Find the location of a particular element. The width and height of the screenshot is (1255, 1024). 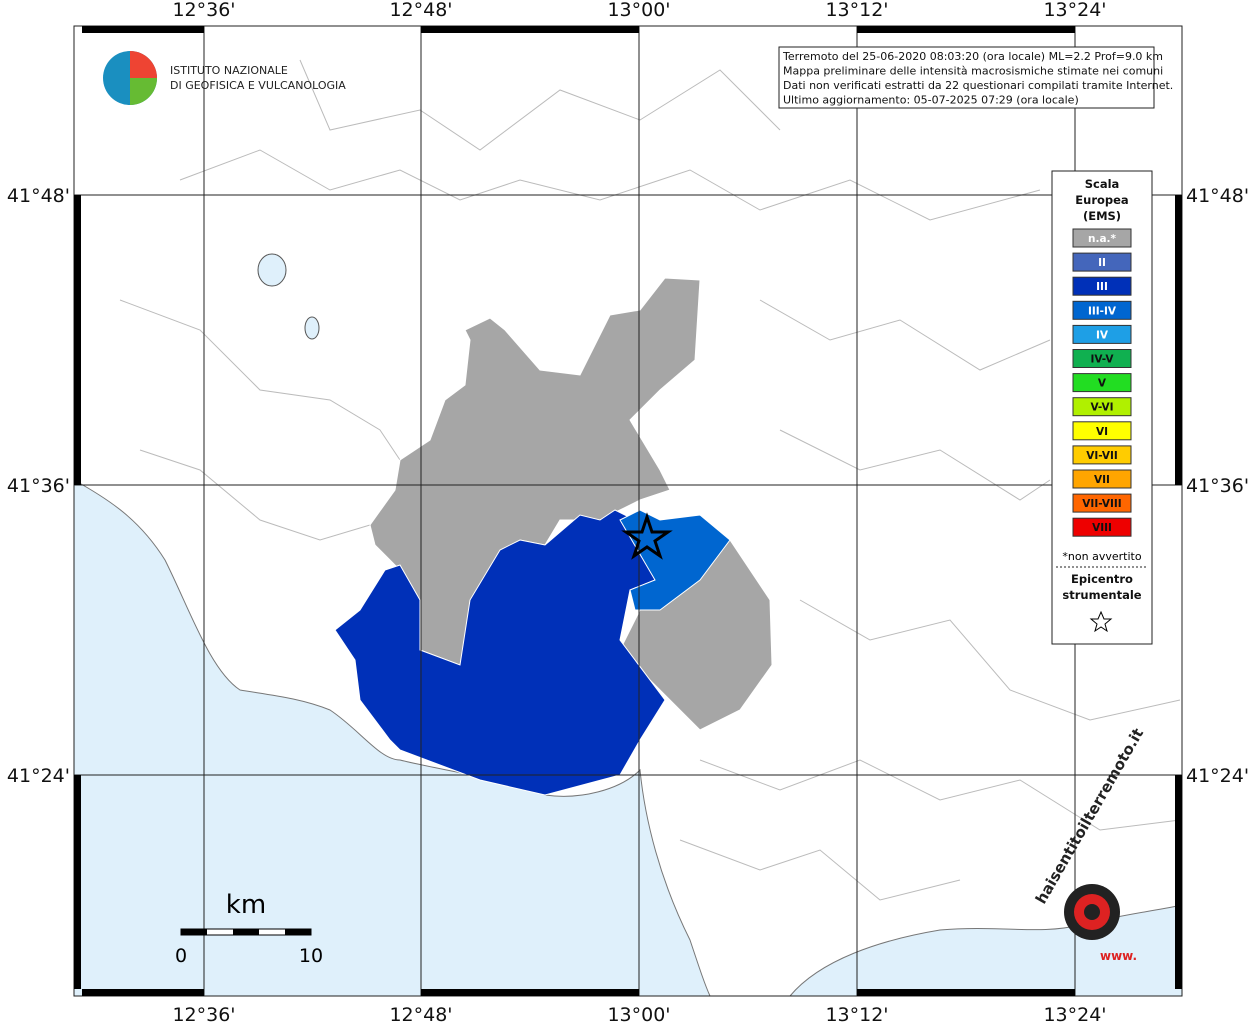

epicenter-star is located at coordinates (647, 536).